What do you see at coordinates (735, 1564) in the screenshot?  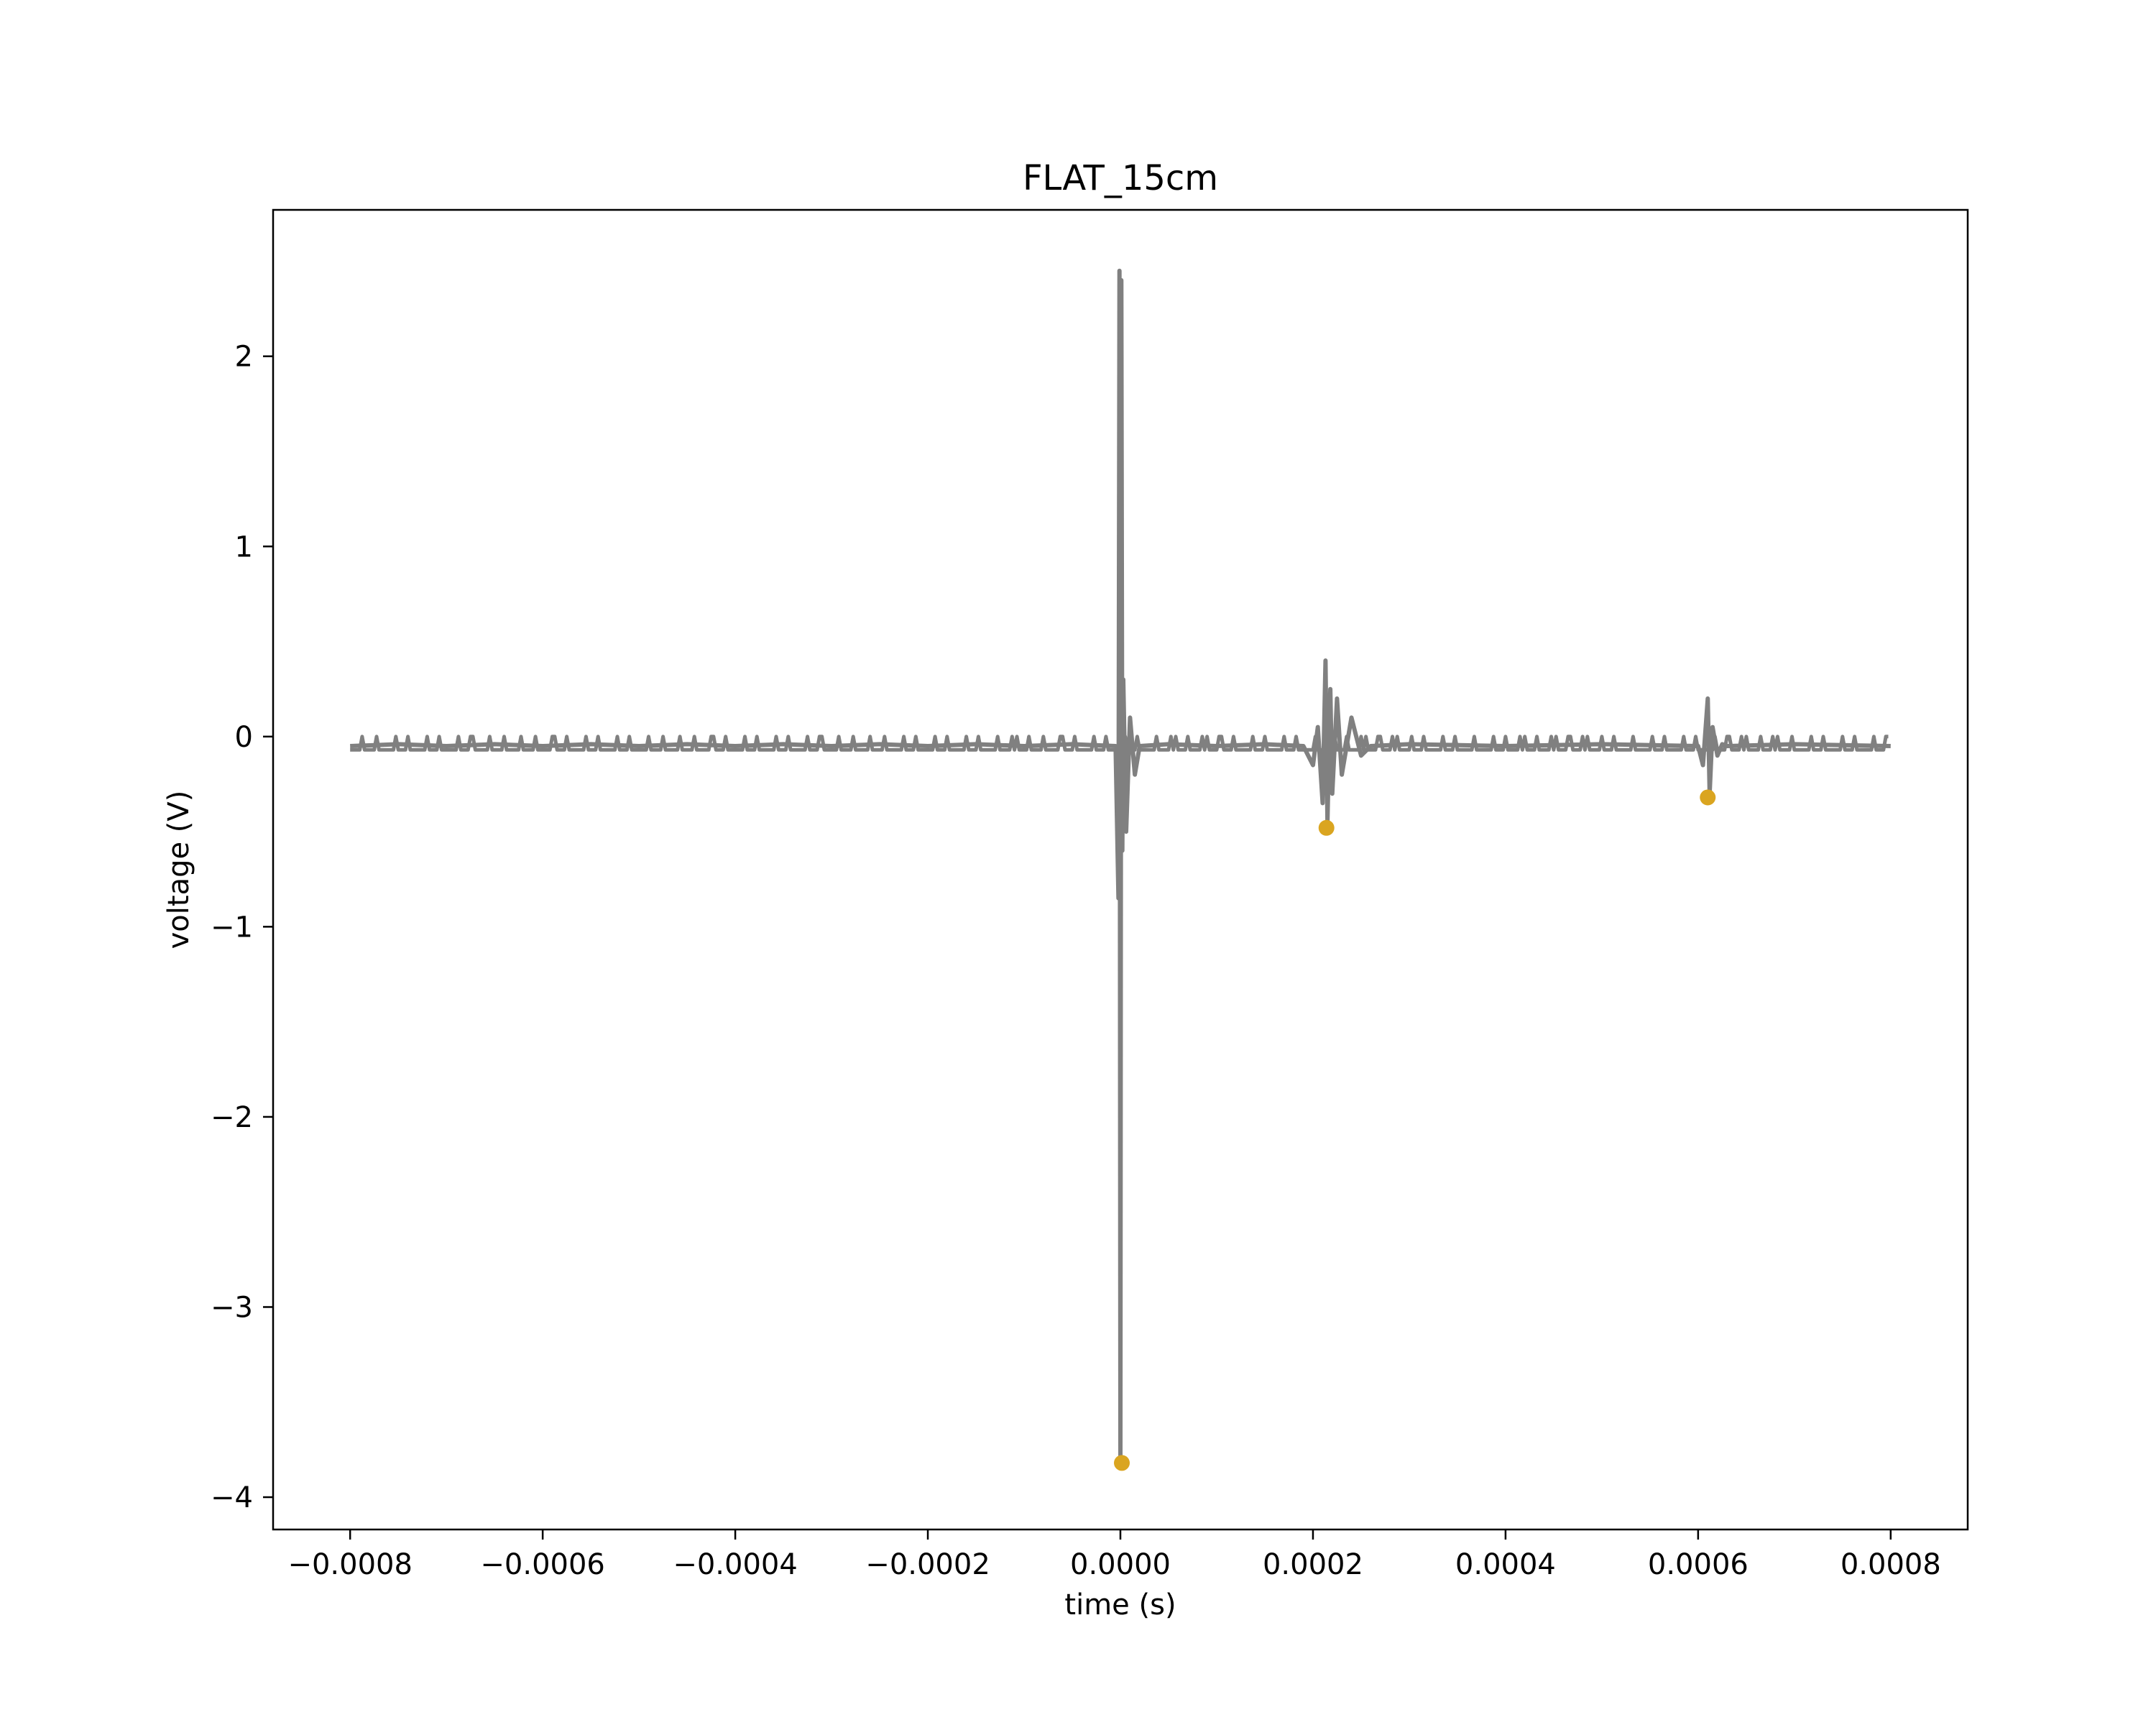 I see `x-tick-label: −0.0004` at bounding box center [735, 1564].